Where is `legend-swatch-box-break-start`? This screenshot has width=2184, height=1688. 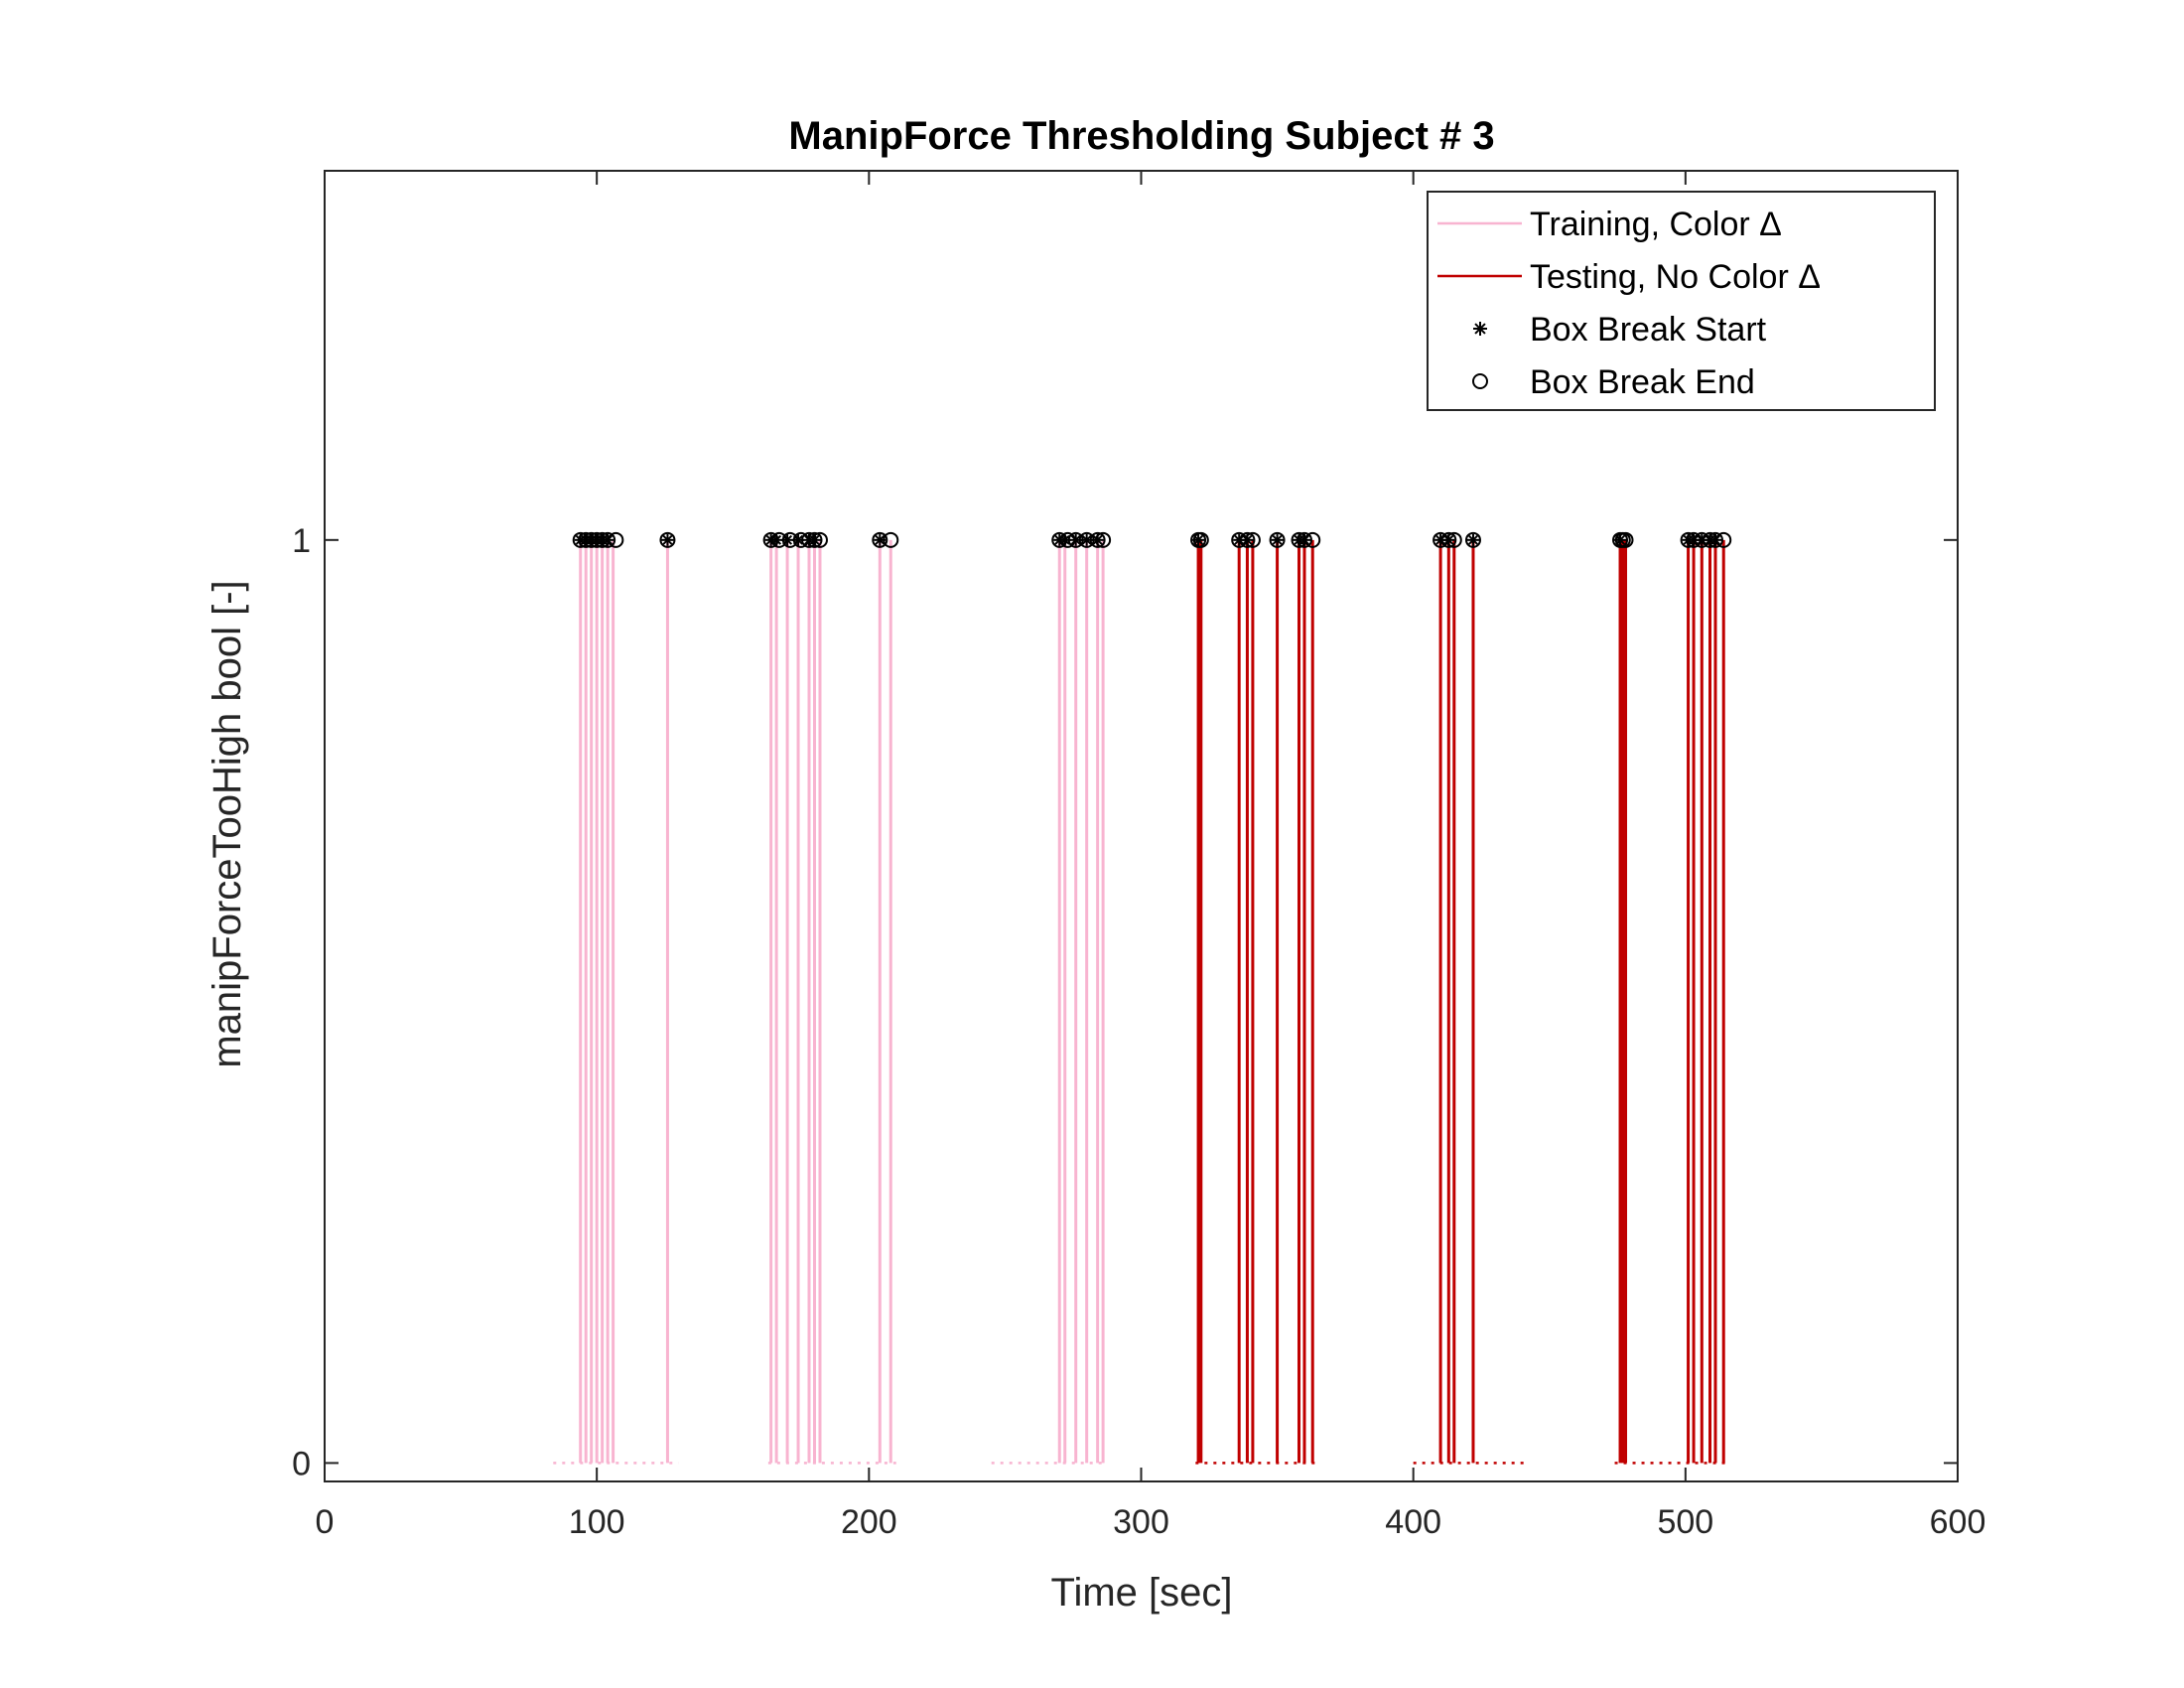
legend-swatch-box-break-start is located at coordinates (1480, 329).